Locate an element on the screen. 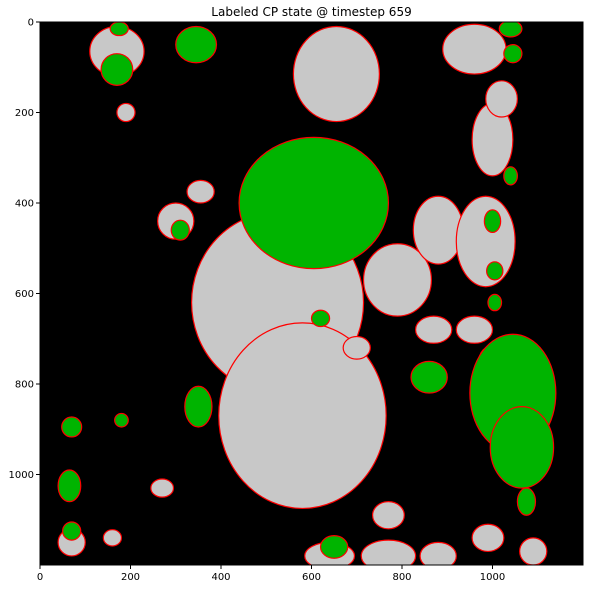 The image size is (590, 590). x-tick-label: 800 is located at coordinates (401, 577).